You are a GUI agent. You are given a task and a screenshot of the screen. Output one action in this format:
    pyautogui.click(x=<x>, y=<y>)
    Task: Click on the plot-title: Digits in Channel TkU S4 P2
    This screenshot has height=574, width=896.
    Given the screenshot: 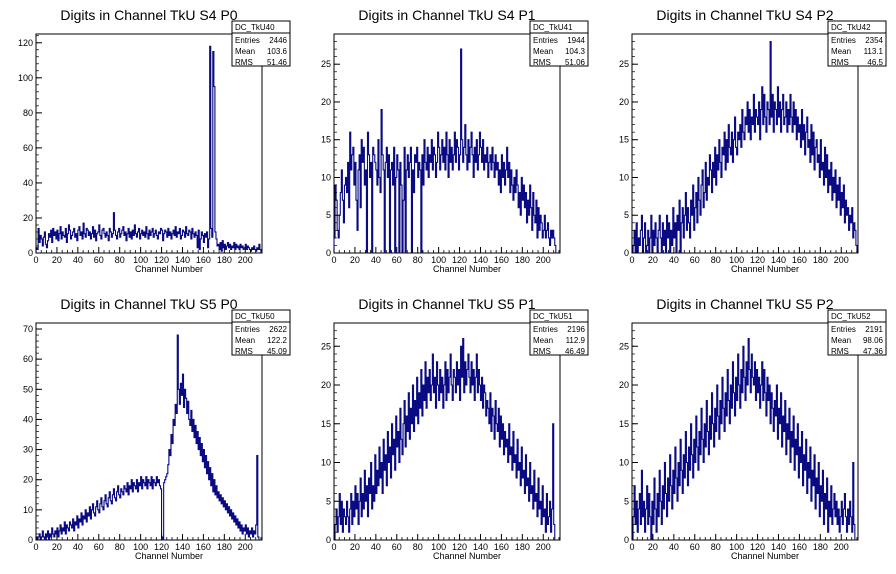 What is the action you would take?
    pyautogui.click(x=744, y=15)
    